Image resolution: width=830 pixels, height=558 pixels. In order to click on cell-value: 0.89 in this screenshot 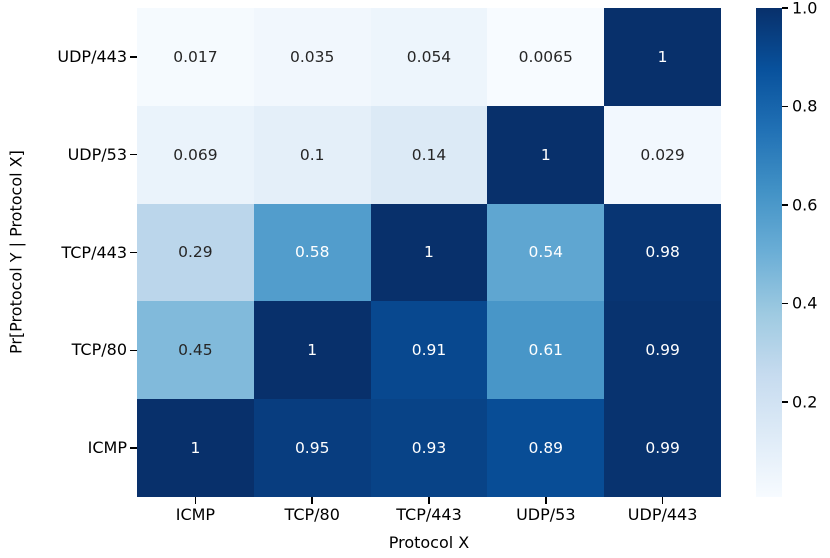, I will do `click(546, 448)`.